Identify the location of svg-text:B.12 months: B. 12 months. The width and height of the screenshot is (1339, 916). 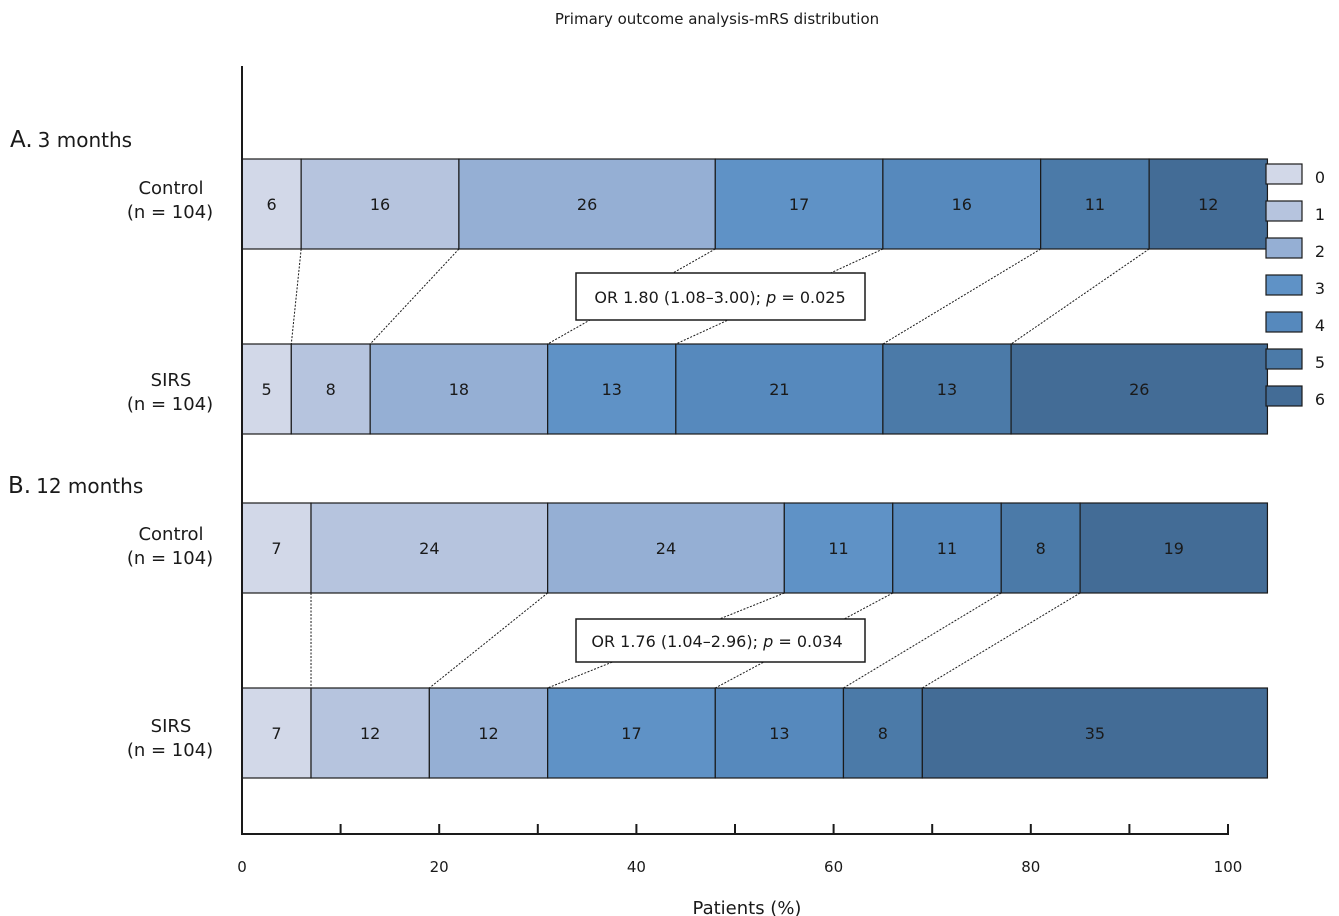
(75, 486).